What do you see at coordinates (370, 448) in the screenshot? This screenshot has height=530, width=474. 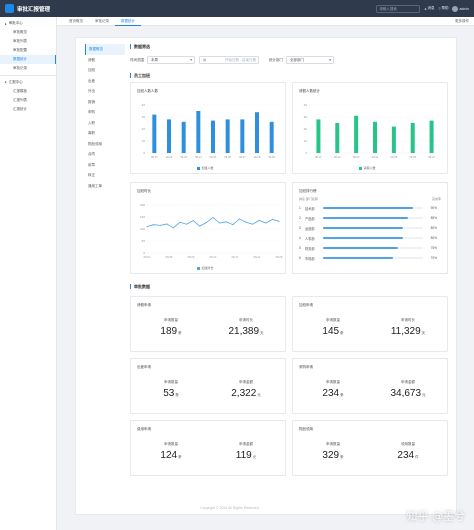 I see `stat-card: 物品领用 申请数量 329条 领用数量 234件` at bounding box center [370, 448].